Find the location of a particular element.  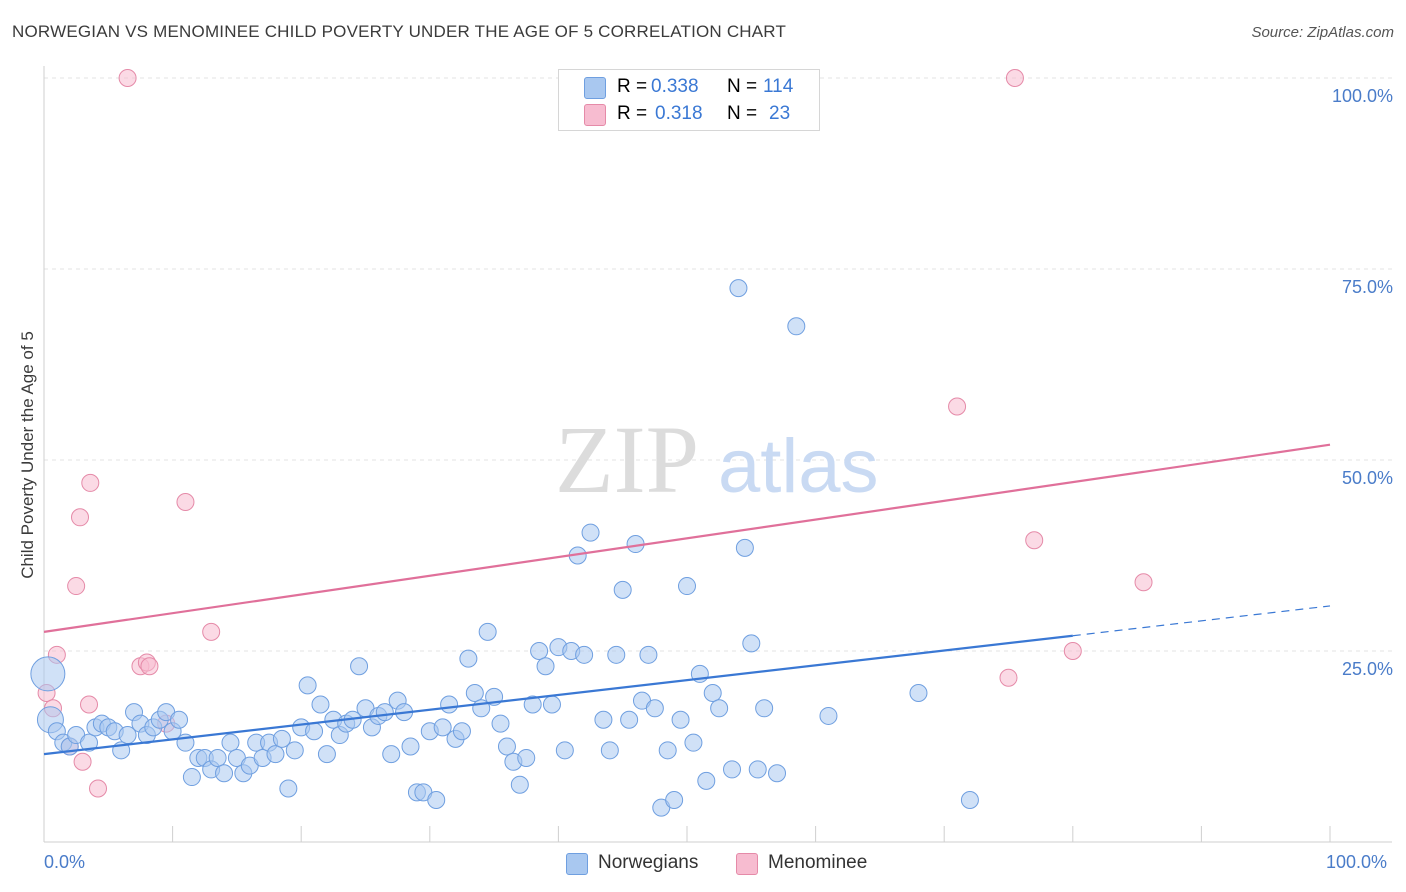

watermark-zip: ZIP is located at coordinates (627, 459).